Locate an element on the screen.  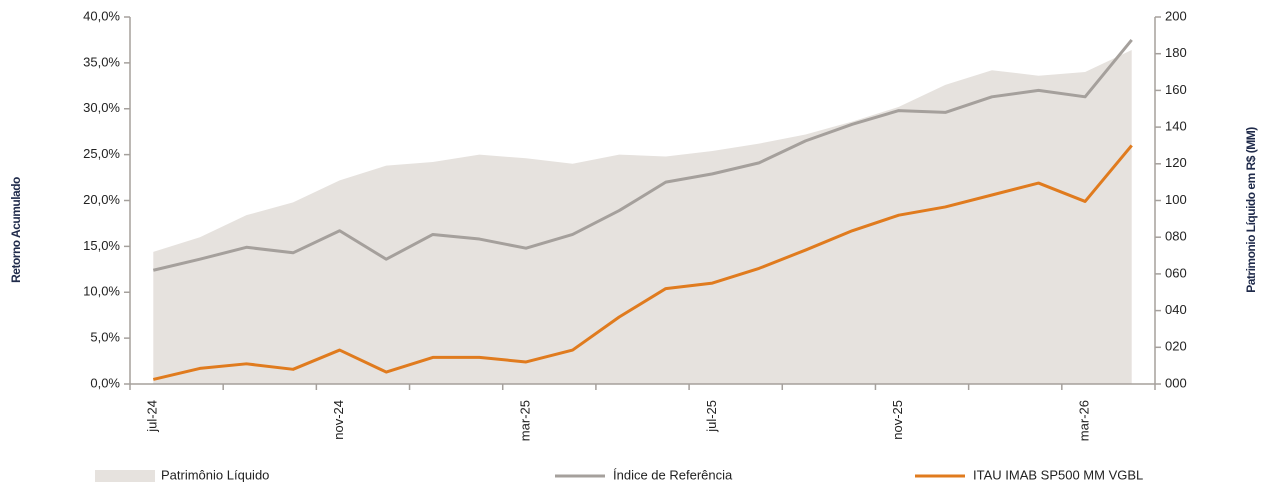
y-tick-label: 30,0% is located at coordinates (101, 107).